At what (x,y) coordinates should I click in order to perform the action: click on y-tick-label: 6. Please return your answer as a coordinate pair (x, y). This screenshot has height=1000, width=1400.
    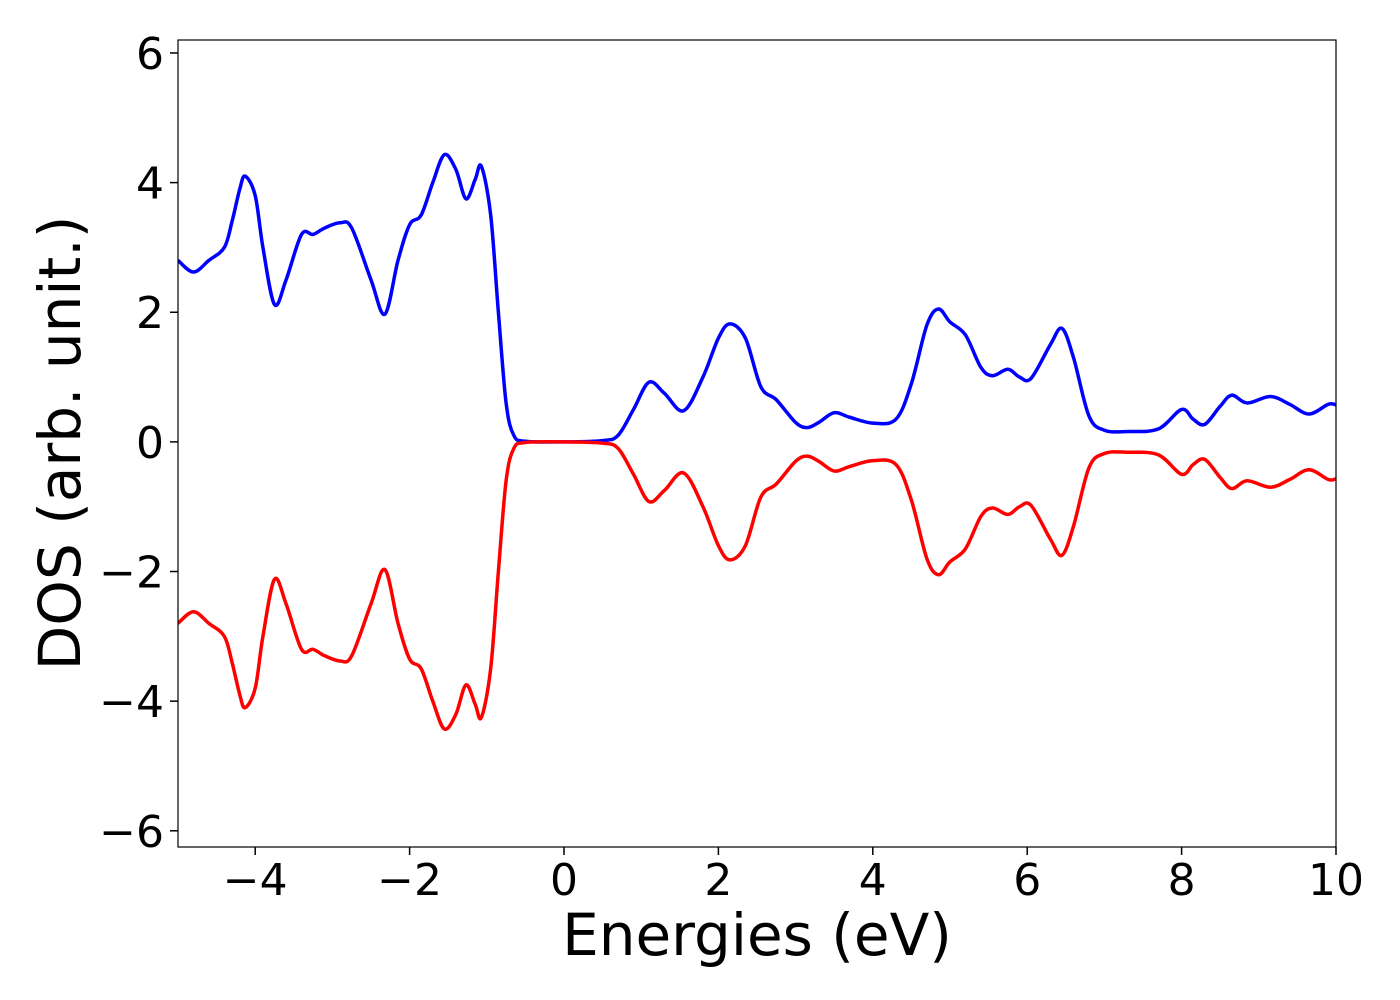
    Looking at the image, I should click on (150, 54).